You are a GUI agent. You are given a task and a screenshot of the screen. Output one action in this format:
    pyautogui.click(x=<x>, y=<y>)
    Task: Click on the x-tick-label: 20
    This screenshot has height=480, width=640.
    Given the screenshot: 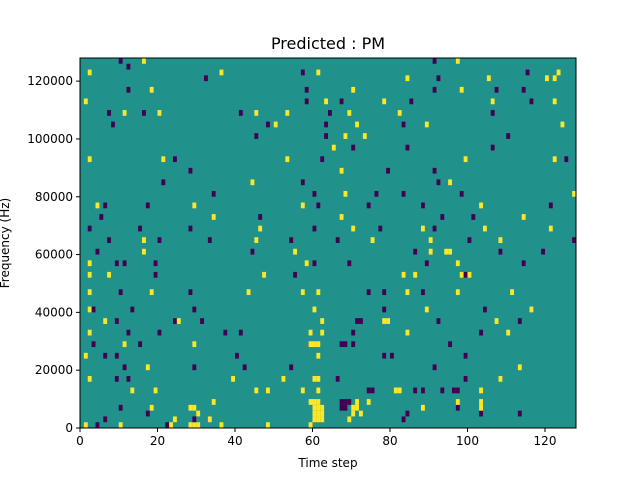 What is the action you would take?
    pyautogui.click(x=157, y=441)
    